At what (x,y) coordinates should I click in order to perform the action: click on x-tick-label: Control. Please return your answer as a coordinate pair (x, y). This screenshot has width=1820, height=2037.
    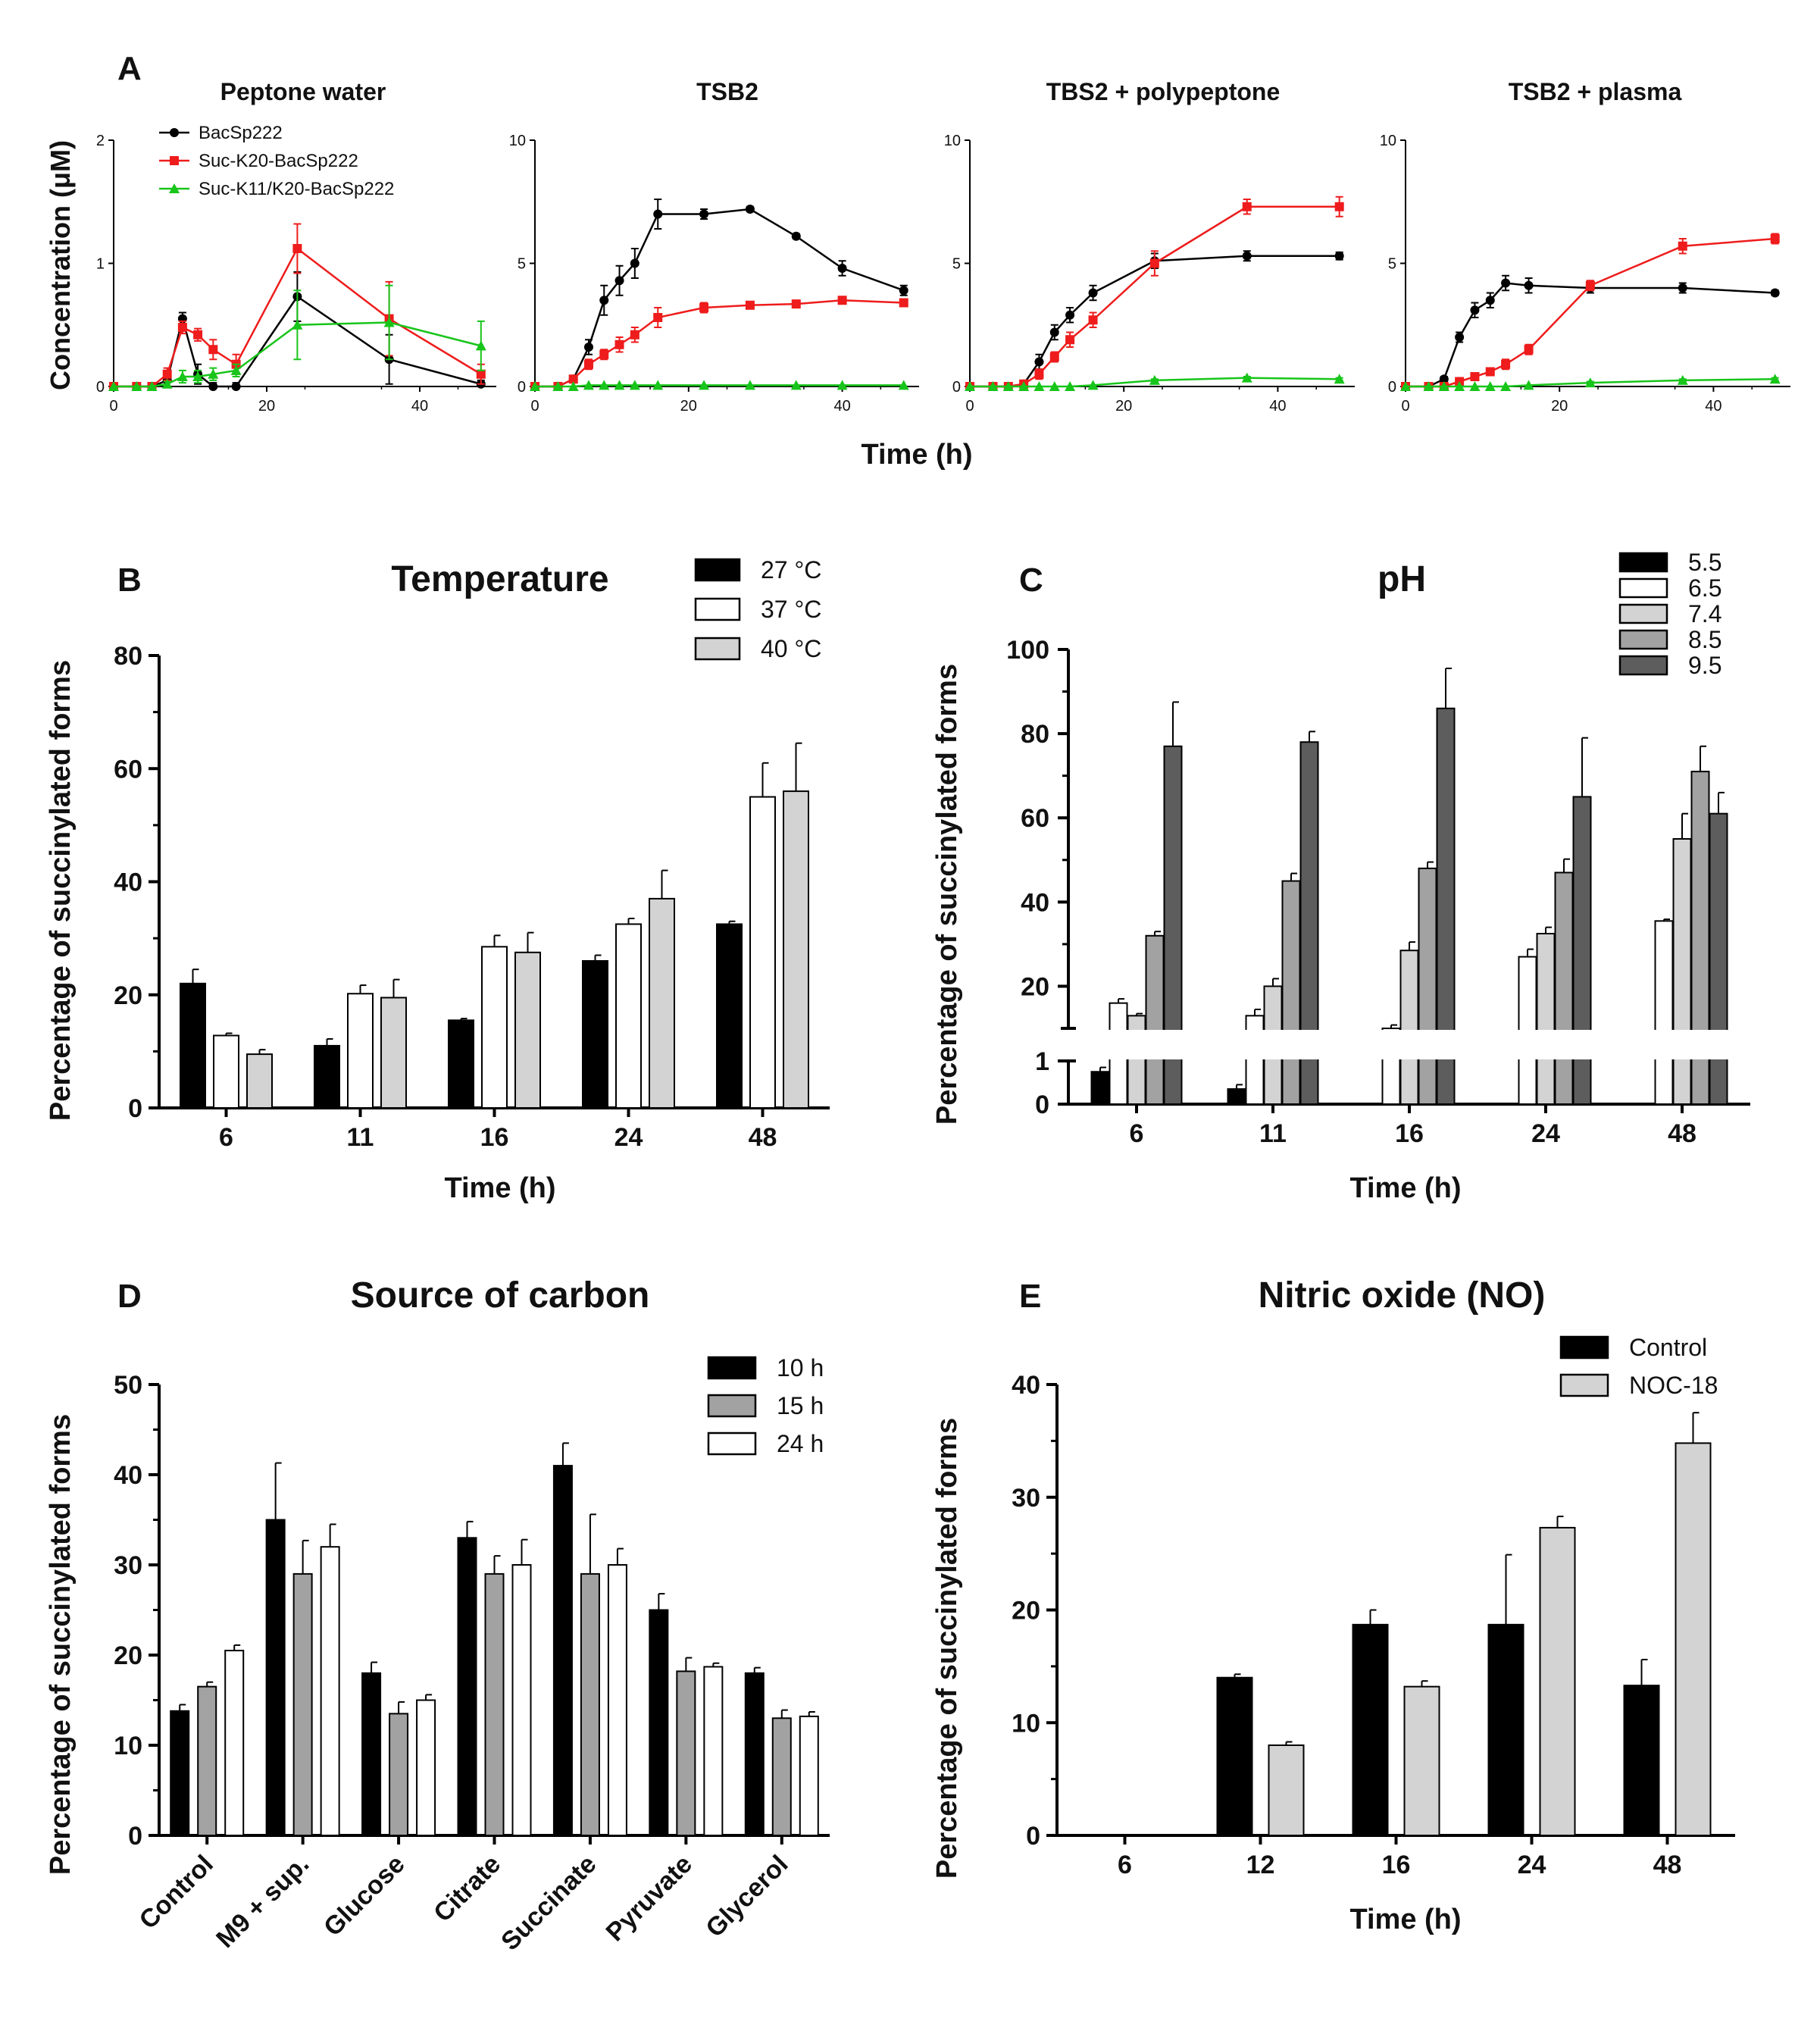
    Looking at the image, I should click on (176, 1892).